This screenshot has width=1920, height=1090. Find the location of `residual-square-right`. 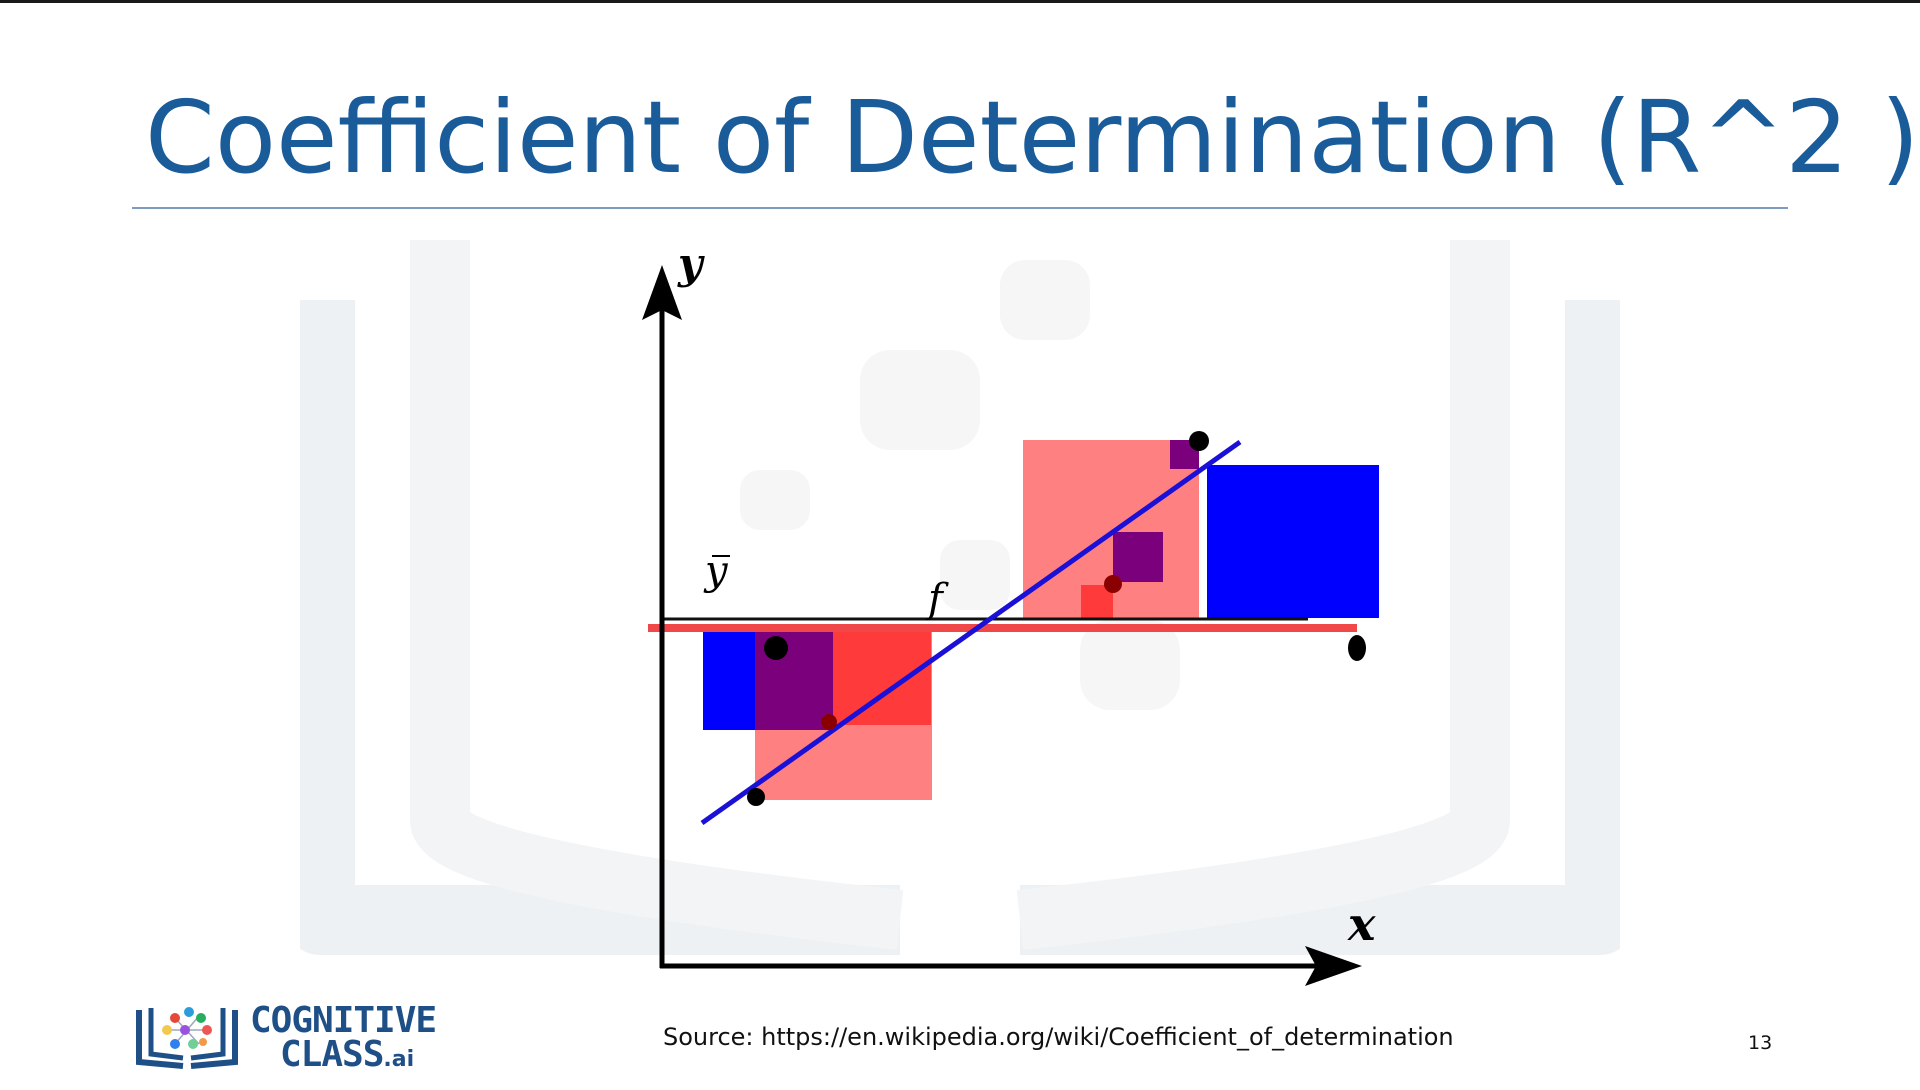

residual-square-right is located at coordinates (1293, 541).